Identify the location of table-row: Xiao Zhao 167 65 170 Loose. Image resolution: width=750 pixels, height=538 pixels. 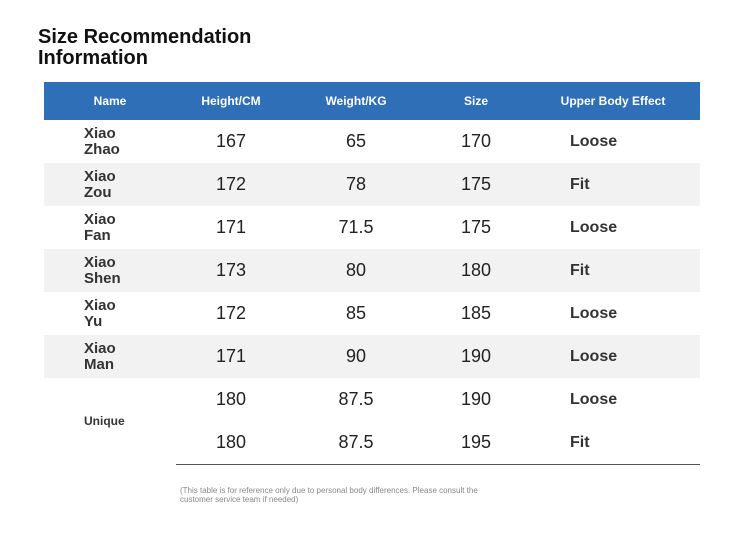
(372, 141).